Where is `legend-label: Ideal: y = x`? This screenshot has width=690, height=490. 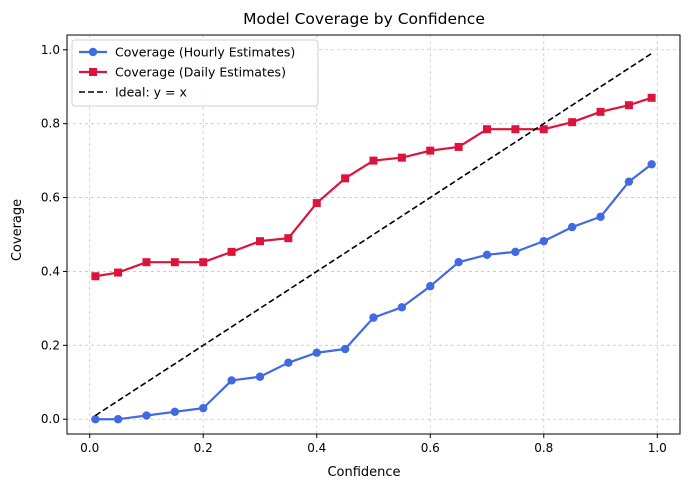 legend-label: Ideal: y = x is located at coordinates (151, 92).